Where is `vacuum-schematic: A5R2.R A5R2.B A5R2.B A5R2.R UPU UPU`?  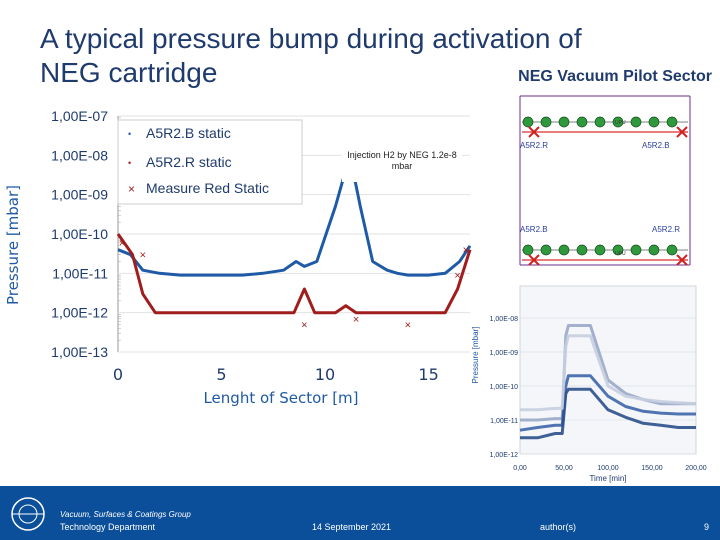
vacuum-schematic: A5R2.R A5R2.B A5R2.B A5R2.R UPU UPU is located at coordinates (605, 180).